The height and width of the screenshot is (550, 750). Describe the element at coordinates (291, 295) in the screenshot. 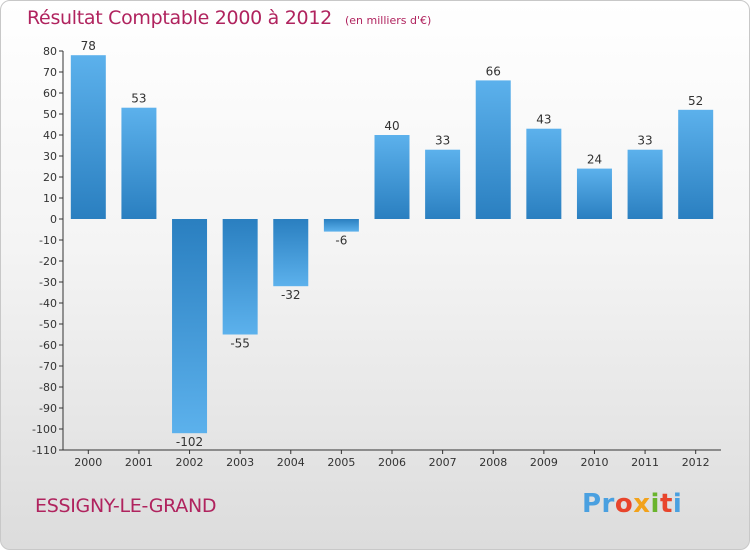

I see `data-label: -32` at that location.